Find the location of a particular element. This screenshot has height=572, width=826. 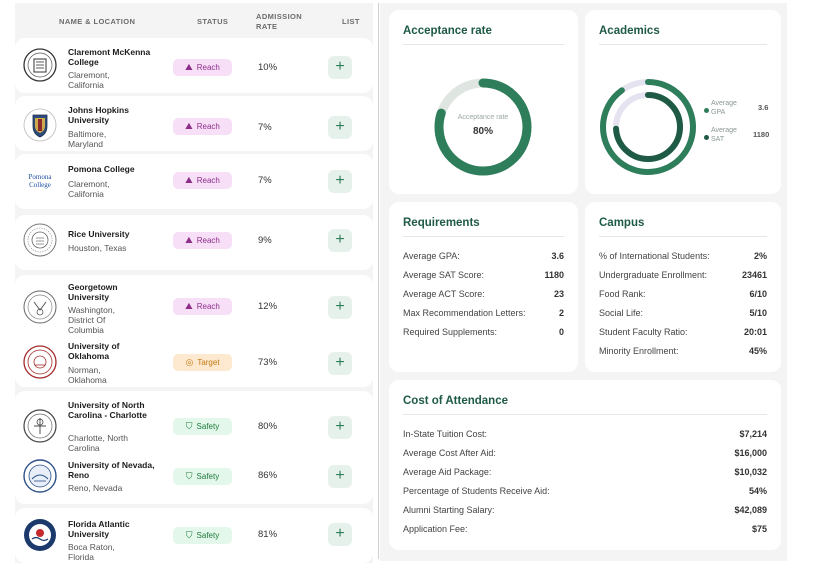

college-name: University of Nevada, Reno is located at coordinates (111, 470).